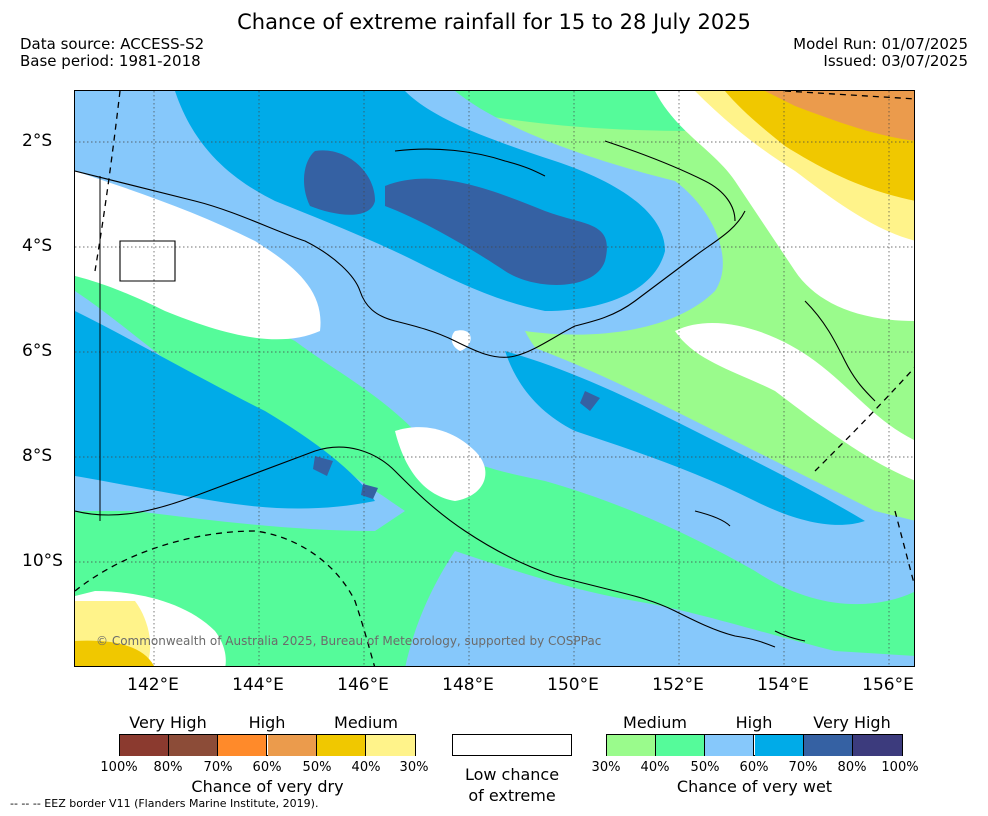  Describe the element at coordinates (754, 722) in the screenshot. I see `wet-tier-high: High` at that location.